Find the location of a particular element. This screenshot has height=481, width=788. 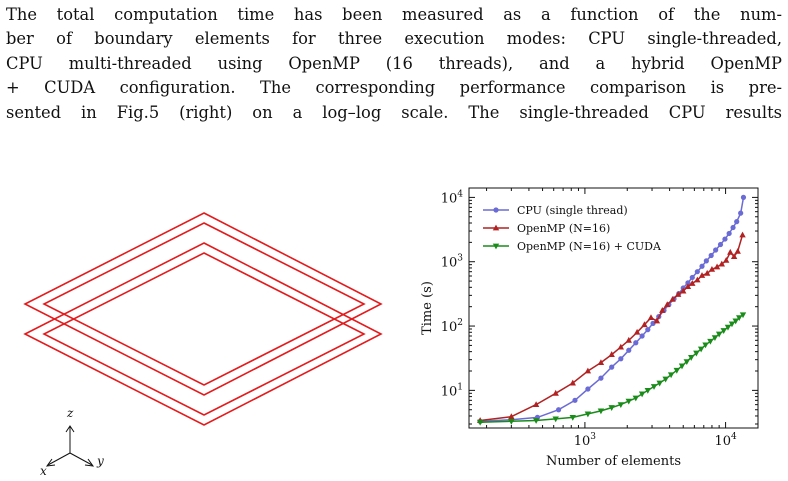

x-tick-label: 104 is located at coordinates (725, 440).